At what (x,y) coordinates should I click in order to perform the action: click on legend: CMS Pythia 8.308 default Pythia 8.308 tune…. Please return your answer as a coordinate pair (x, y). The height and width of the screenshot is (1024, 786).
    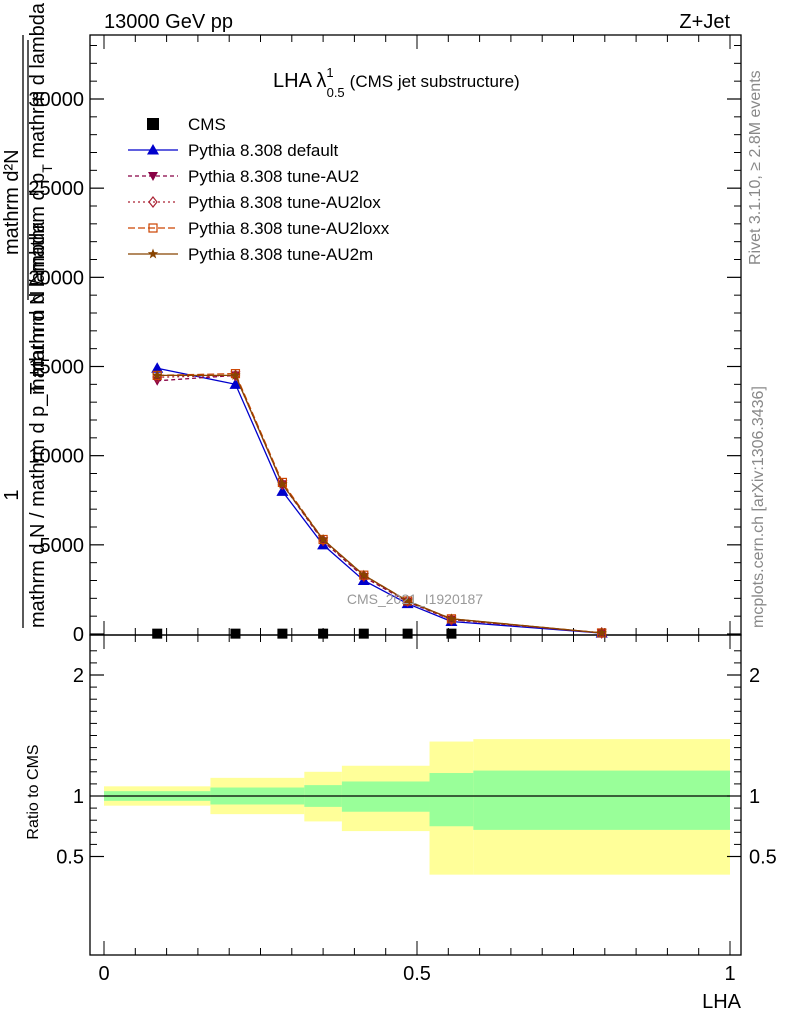
    Looking at the image, I should click on (259, 189).